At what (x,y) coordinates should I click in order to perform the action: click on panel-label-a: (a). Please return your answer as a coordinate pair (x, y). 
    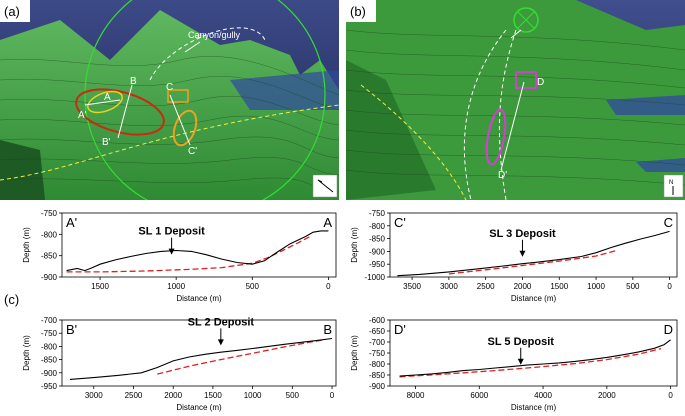
    Looking at the image, I should click on (12, 11).